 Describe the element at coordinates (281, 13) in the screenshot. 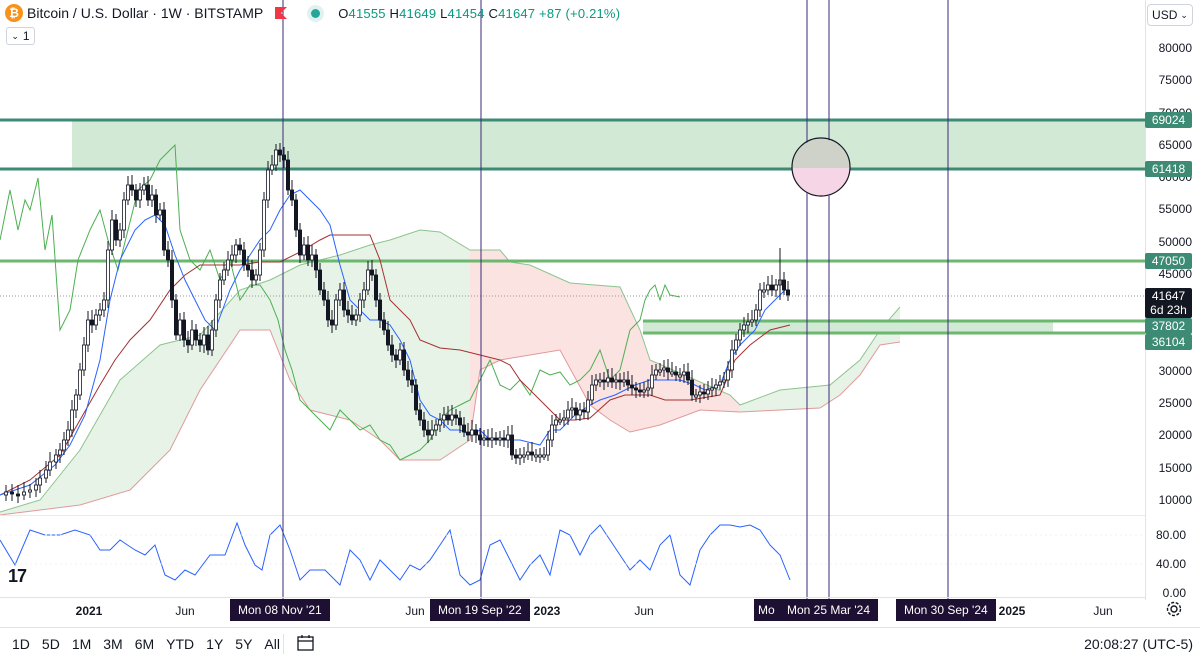

I see `flag-icon` at that location.